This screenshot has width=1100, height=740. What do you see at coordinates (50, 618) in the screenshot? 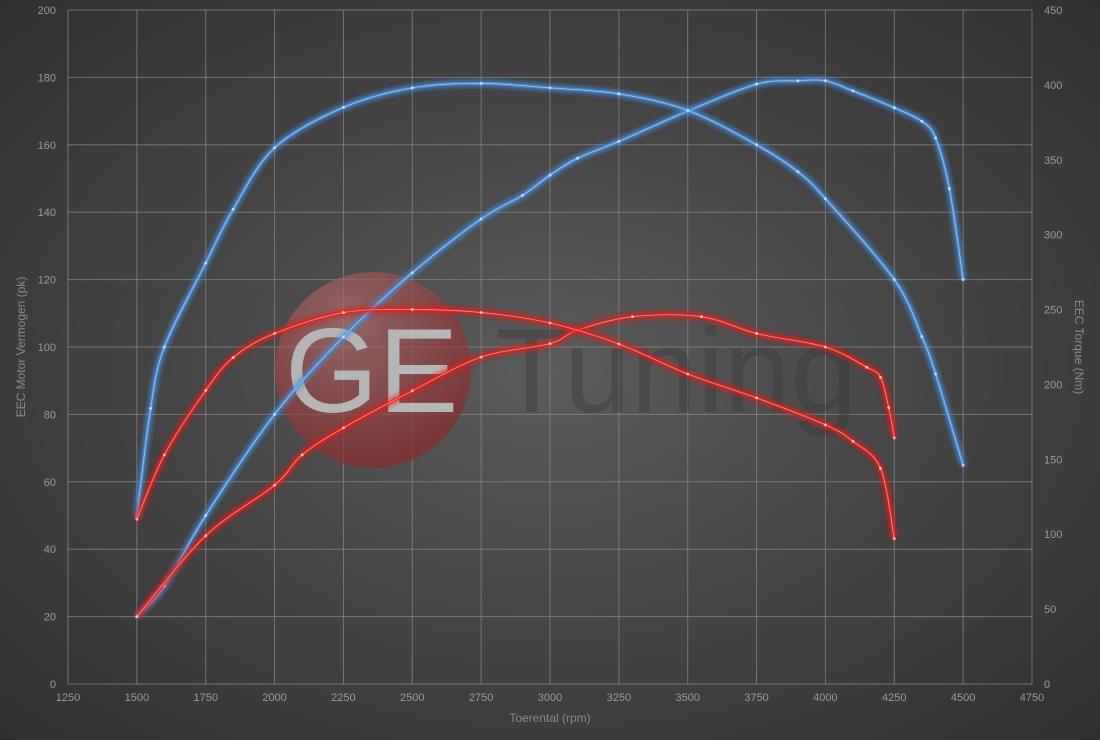
I see `y-left-tick-label: 20` at bounding box center [50, 618].